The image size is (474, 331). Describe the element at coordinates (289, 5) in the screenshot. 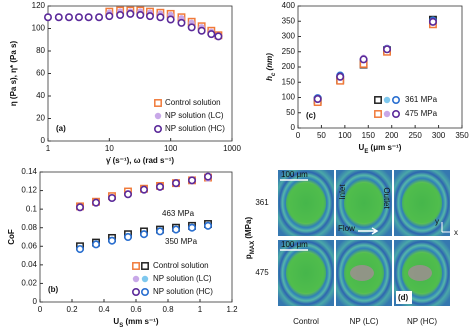

I see `y-tick-label: 400` at that location.